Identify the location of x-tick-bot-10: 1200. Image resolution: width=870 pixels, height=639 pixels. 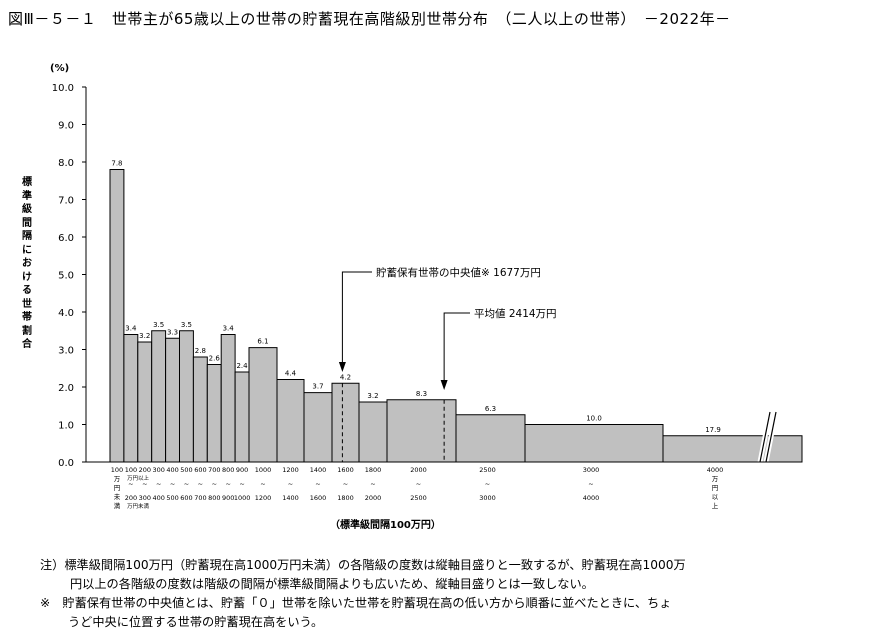
(263, 498).